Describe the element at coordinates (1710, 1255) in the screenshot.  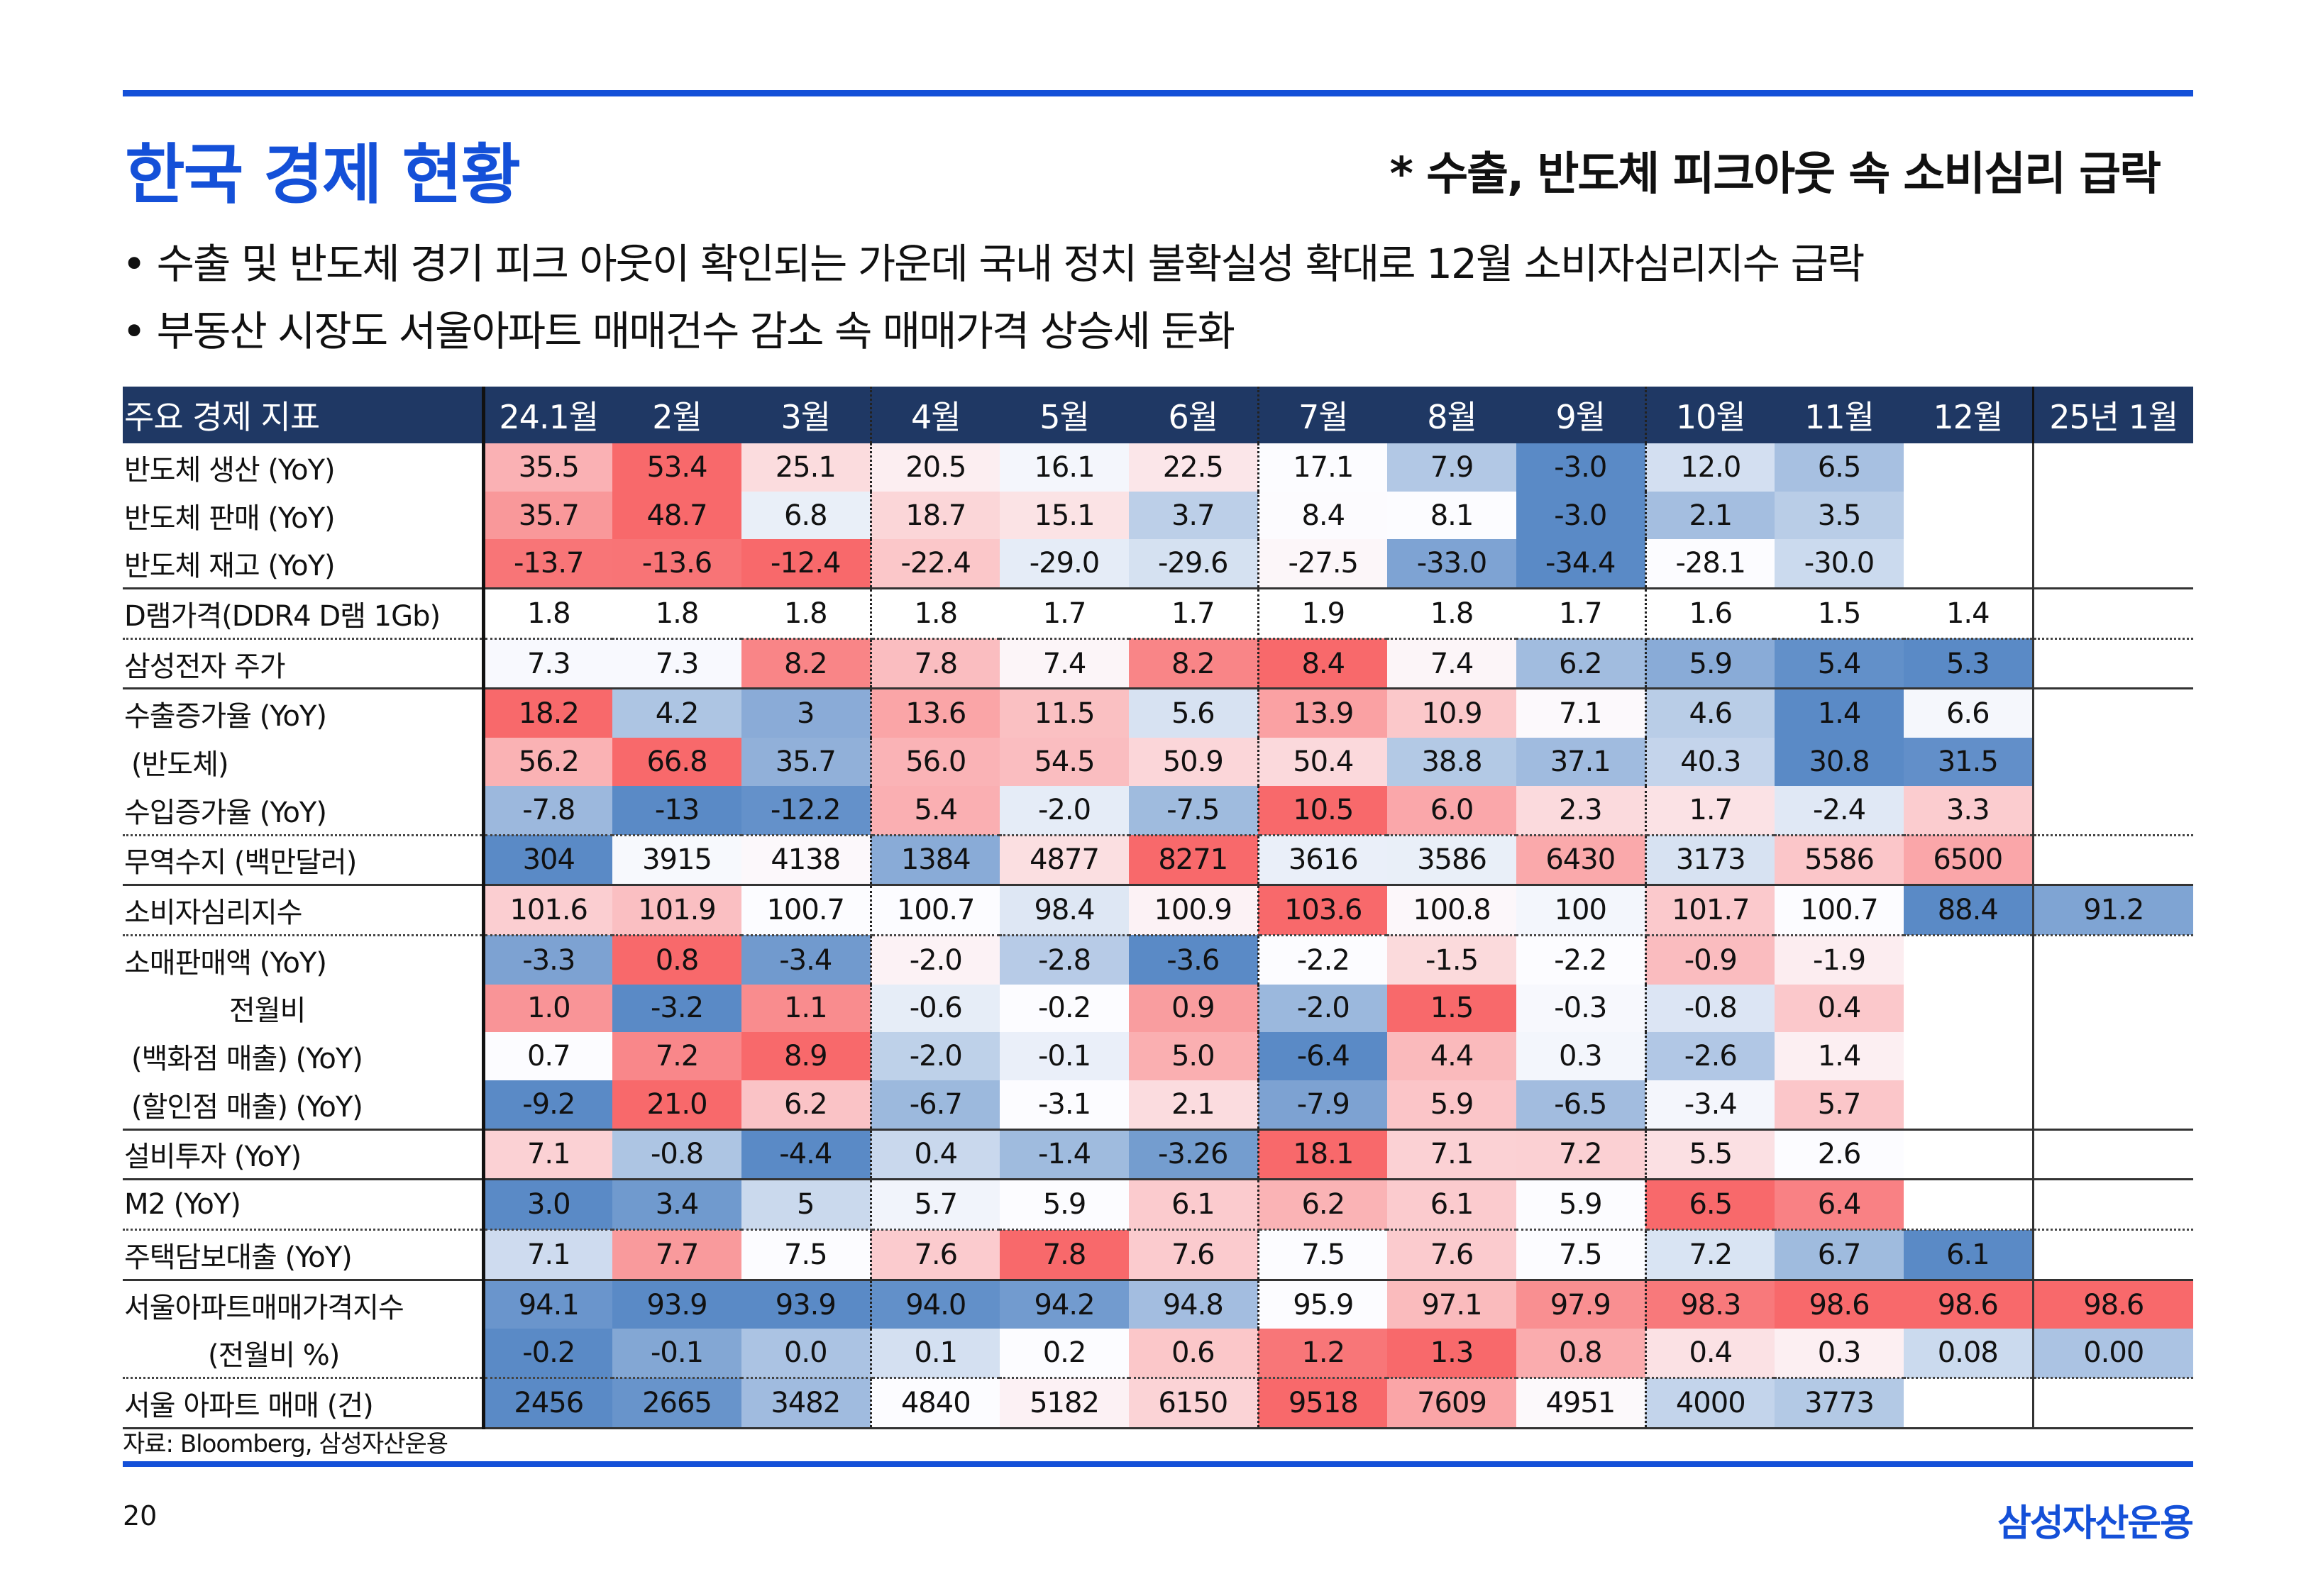
I see `table-cell: 7.2` at that location.